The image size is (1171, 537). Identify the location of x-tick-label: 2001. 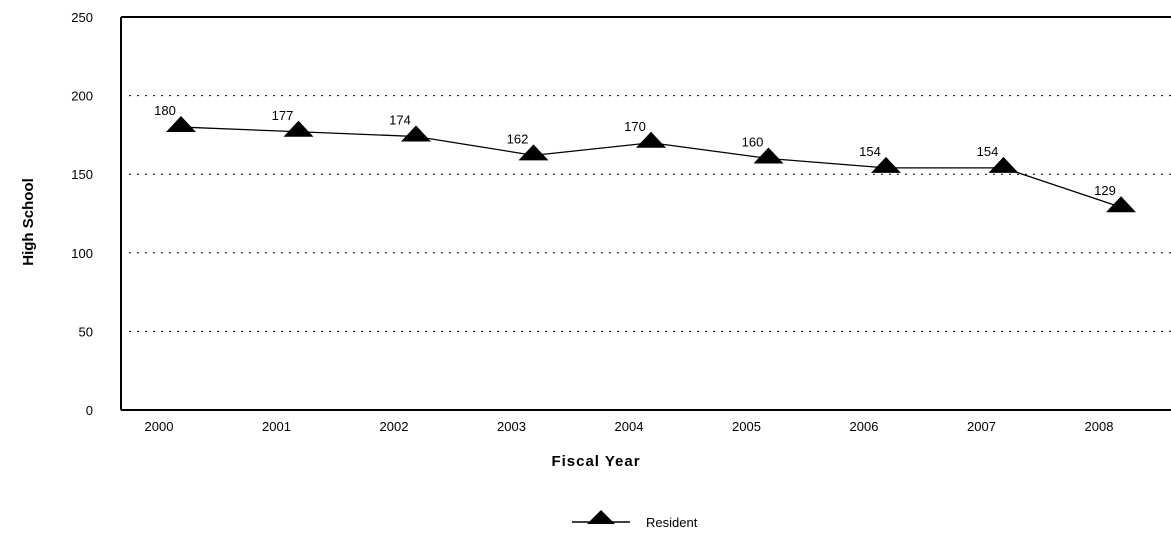
(276, 426).